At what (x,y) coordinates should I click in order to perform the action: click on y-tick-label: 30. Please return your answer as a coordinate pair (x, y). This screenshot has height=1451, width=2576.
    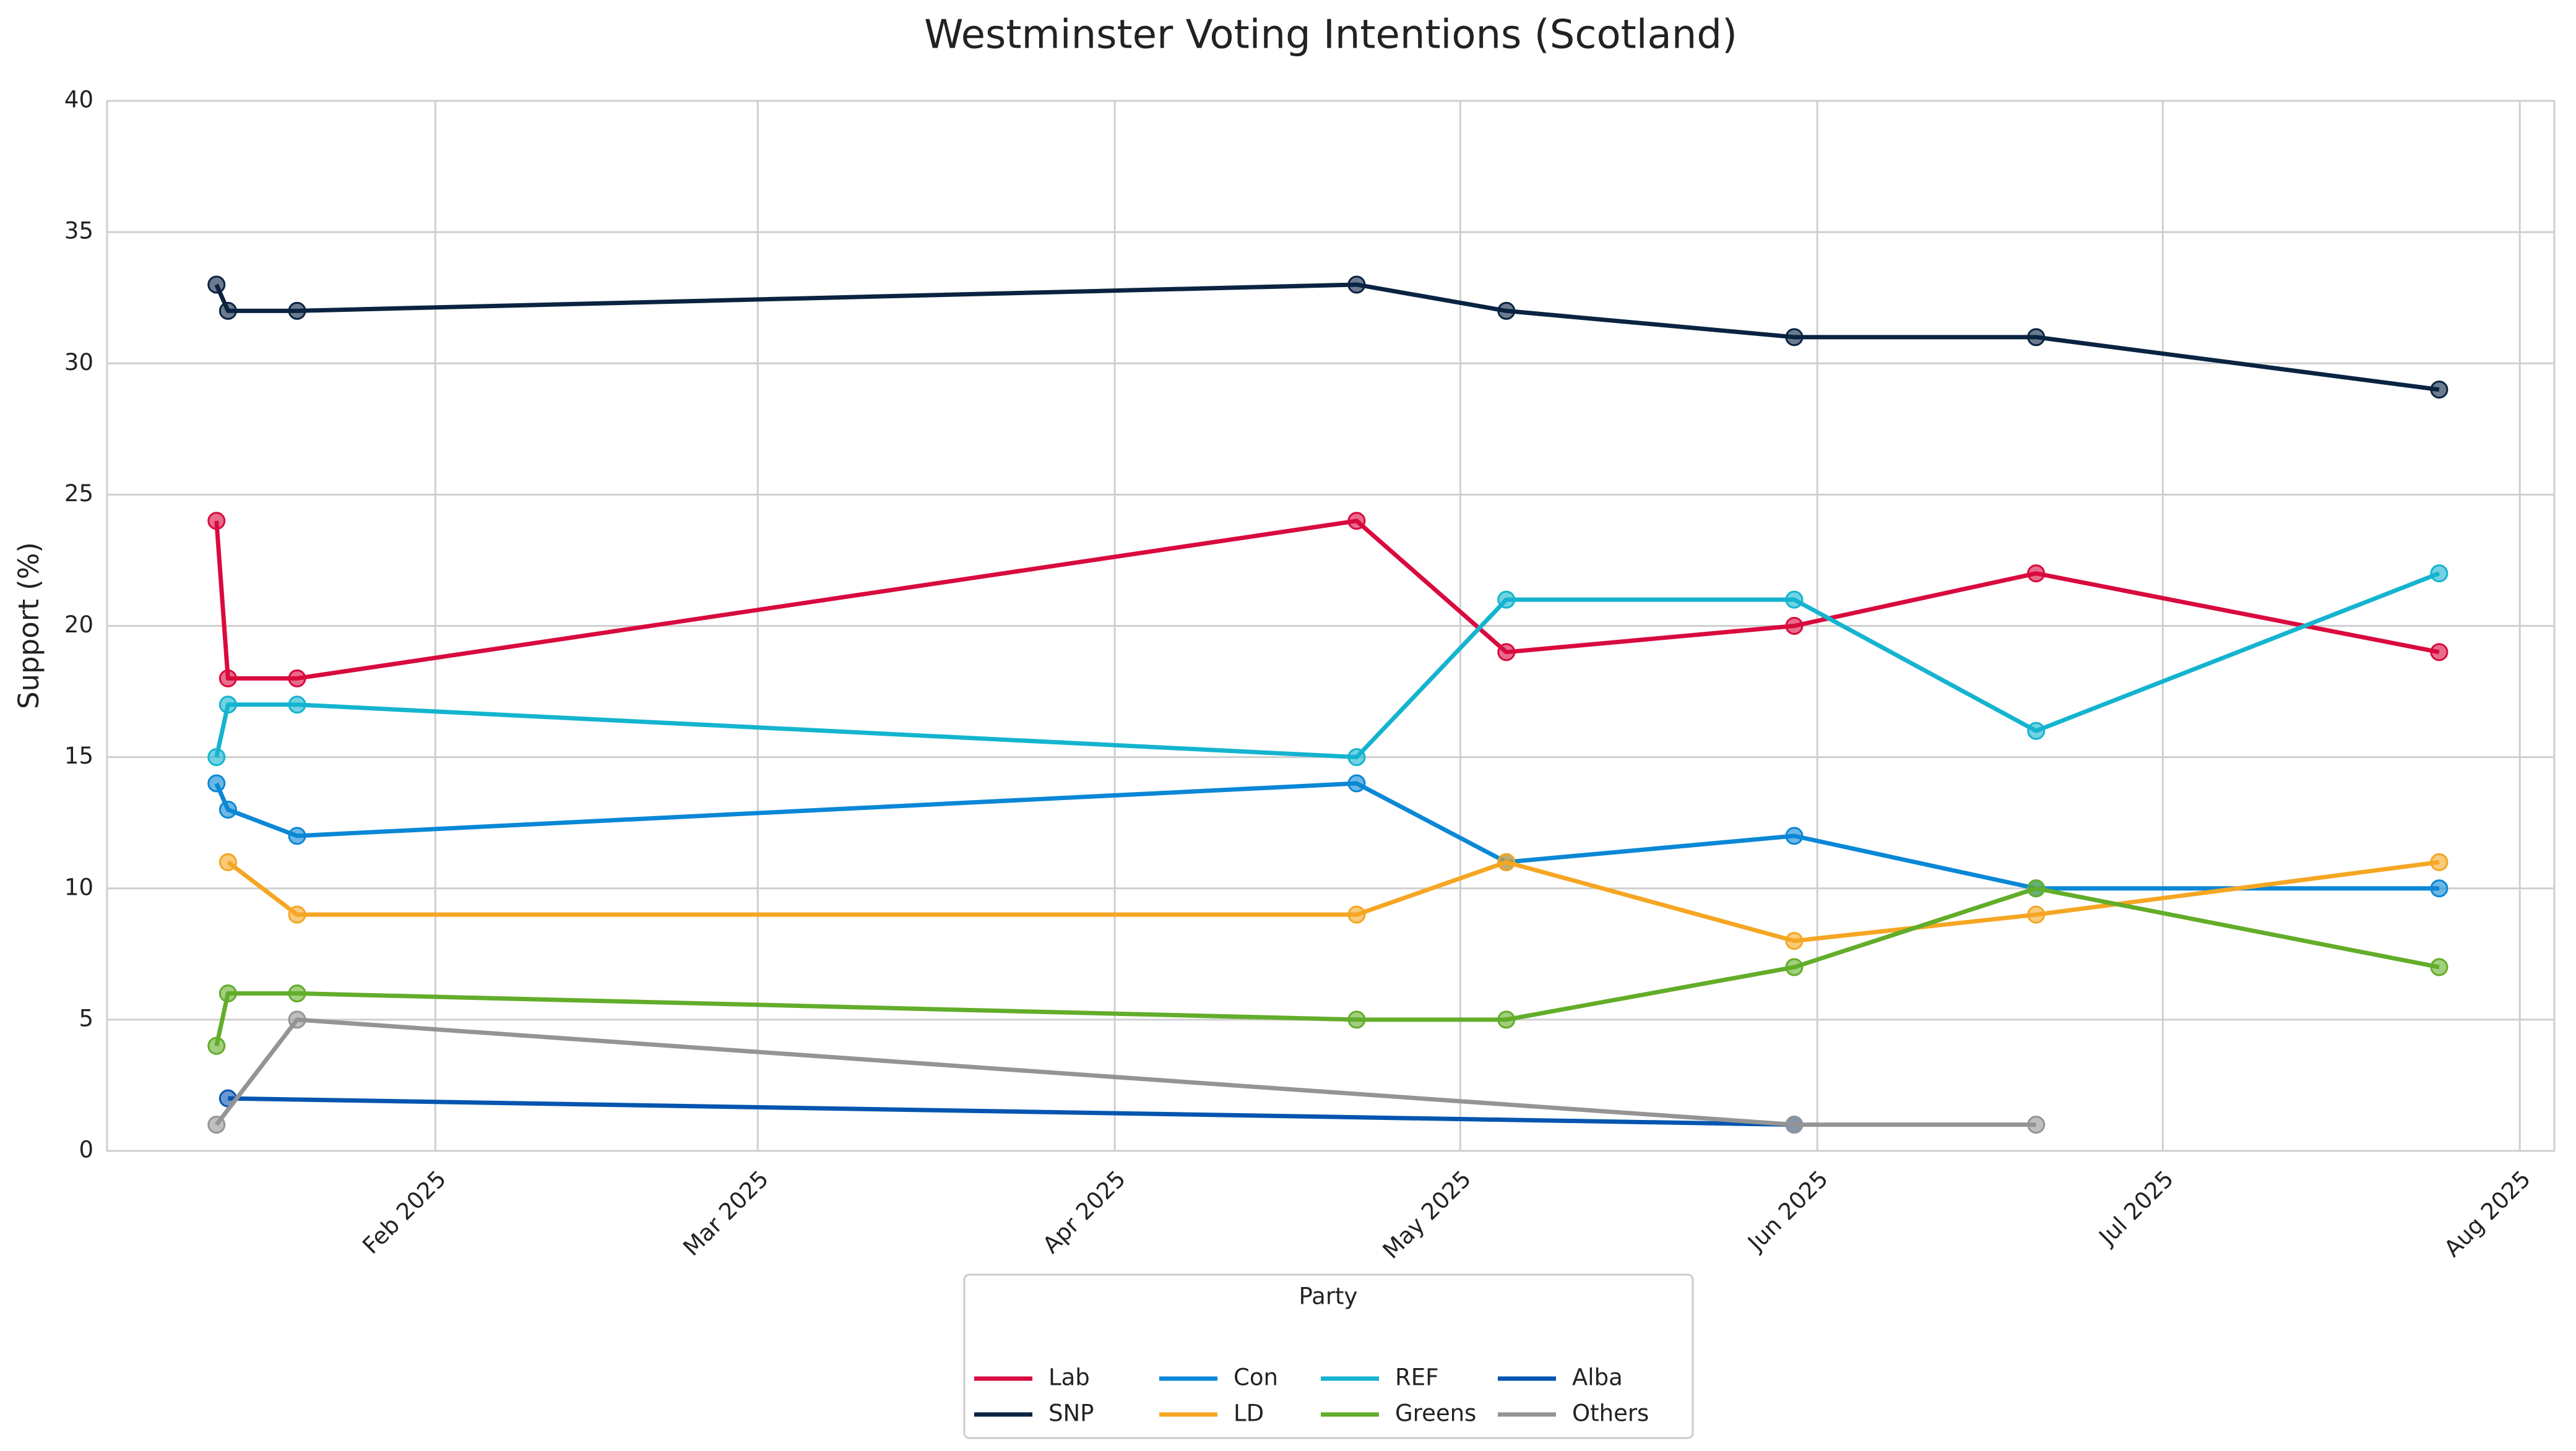
    Looking at the image, I should click on (78, 362).